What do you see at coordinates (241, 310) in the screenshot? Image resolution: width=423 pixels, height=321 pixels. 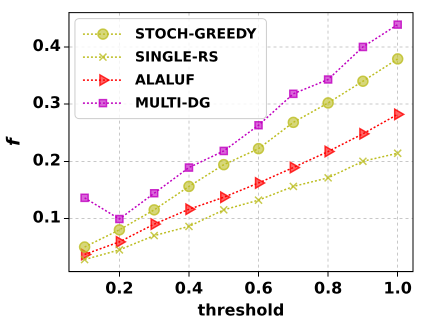 I see `x-axis-title: threshold` at bounding box center [241, 310].